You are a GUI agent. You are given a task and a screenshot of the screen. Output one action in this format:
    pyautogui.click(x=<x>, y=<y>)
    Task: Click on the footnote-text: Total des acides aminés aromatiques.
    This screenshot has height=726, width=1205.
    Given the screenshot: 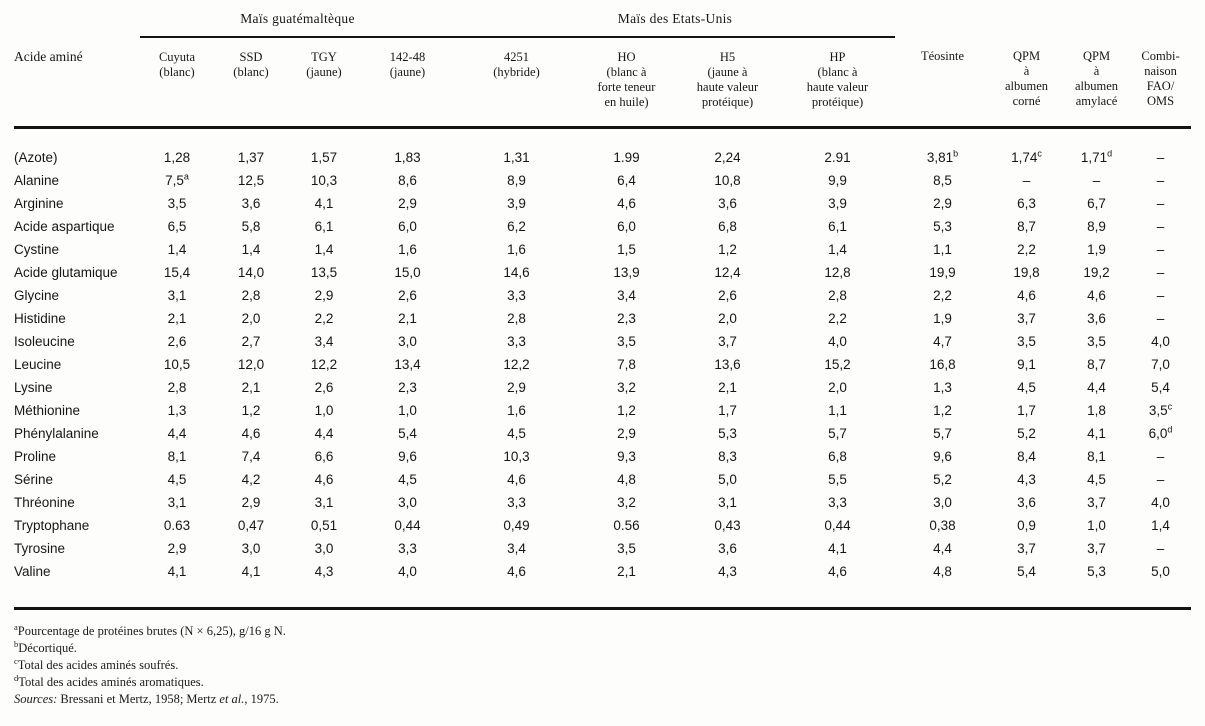 What is the action you would take?
    pyautogui.click(x=111, y=682)
    